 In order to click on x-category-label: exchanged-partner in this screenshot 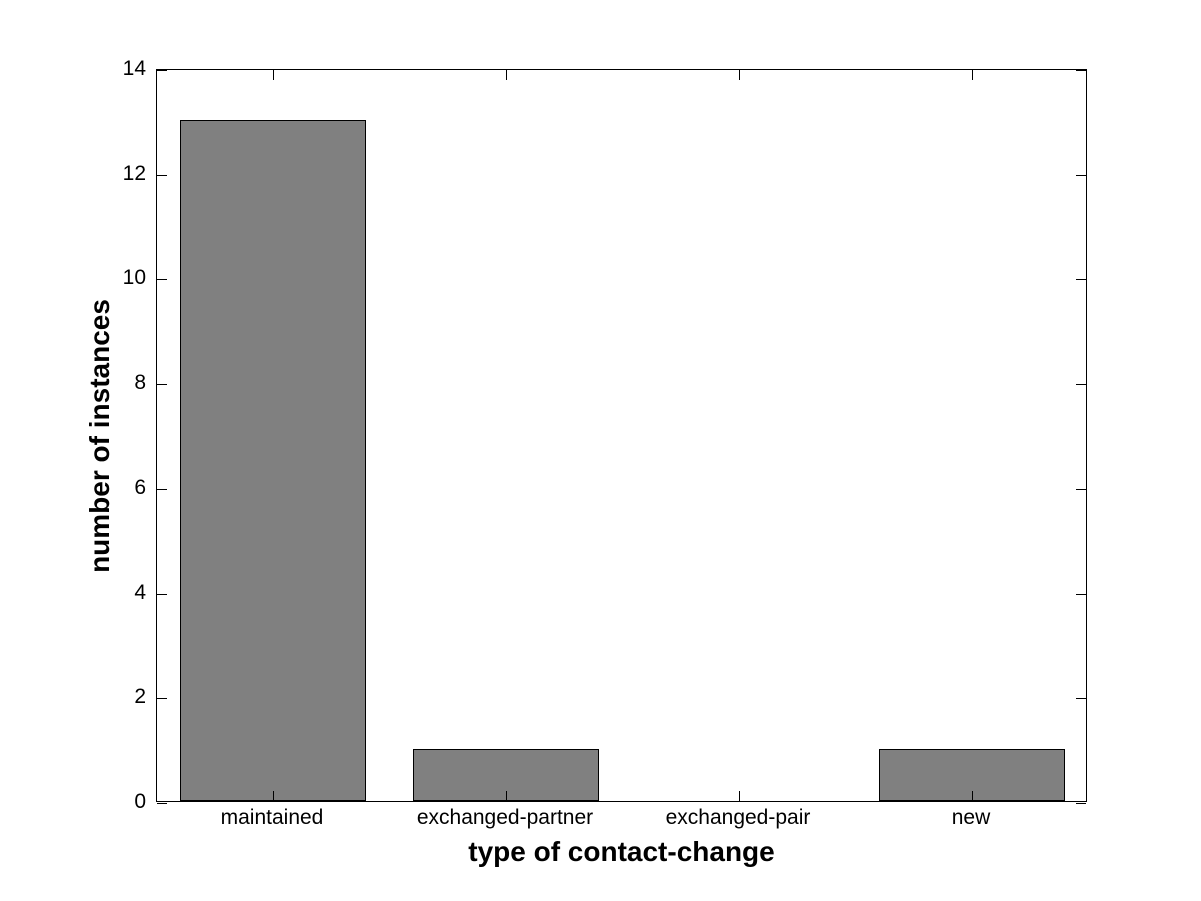, I will do `click(505, 817)`.